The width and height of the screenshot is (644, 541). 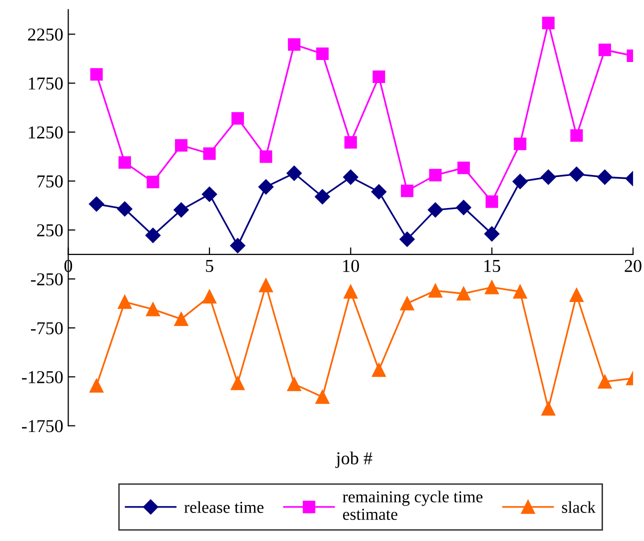 What do you see at coordinates (351, 266) in the screenshot?
I see `x-tick-label: 10` at bounding box center [351, 266].